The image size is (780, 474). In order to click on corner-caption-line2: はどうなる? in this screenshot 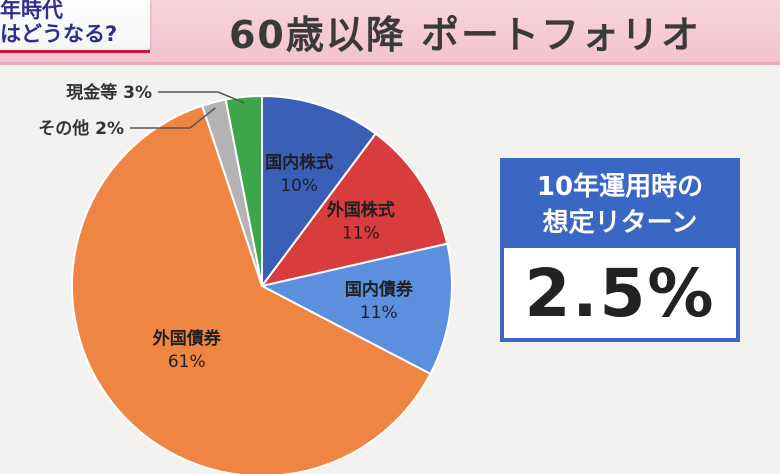, I will do `click(59, 34)`.